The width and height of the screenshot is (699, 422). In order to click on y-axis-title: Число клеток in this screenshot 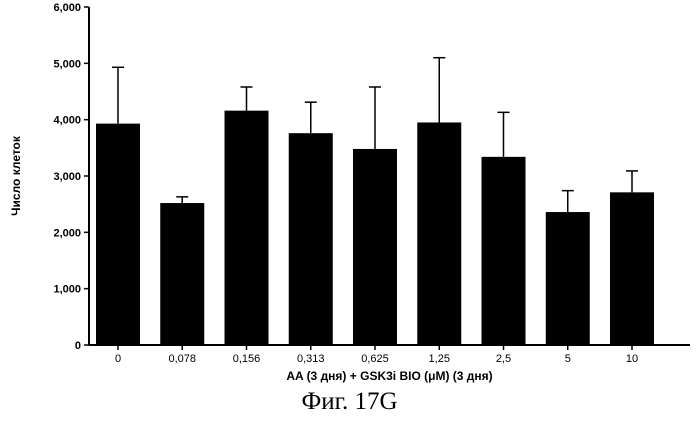, I will do `click(16, 175)`.